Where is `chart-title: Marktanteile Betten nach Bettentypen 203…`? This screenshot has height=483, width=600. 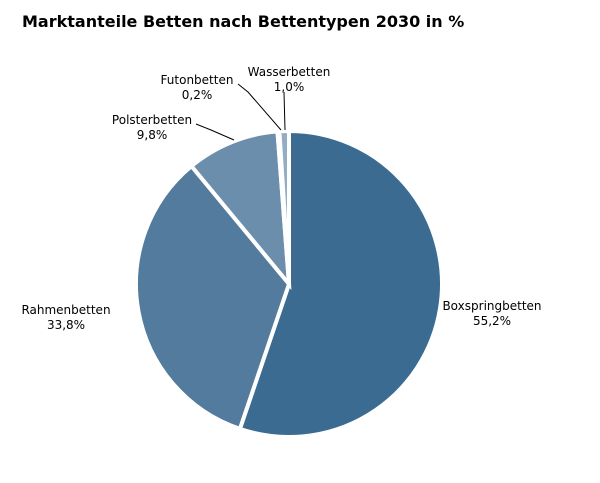 chart-title: Marktanteile Betten nach Bettentypen 203… is located at coordinates (243, 21).